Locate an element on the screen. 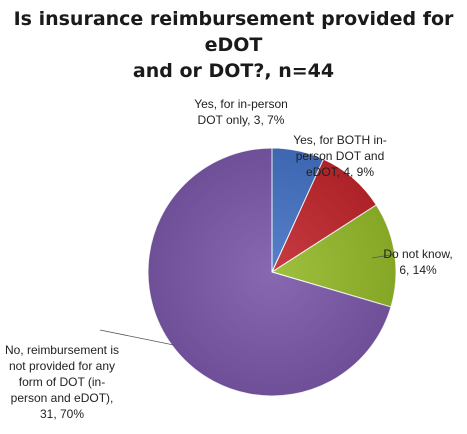 Image resolution: width=467 pixels, height=434 pixels. slice-label-in-person-only: Yes, for in-person DOT only, 3, 7% is located at coordinates (241, 112).